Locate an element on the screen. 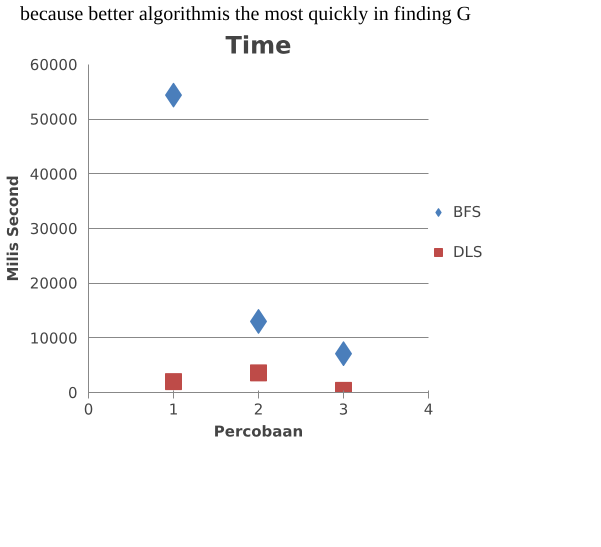 The width and height of the screenshot is (601, 547). y-tick-label: 50000 is located at coordinates (54, 119).